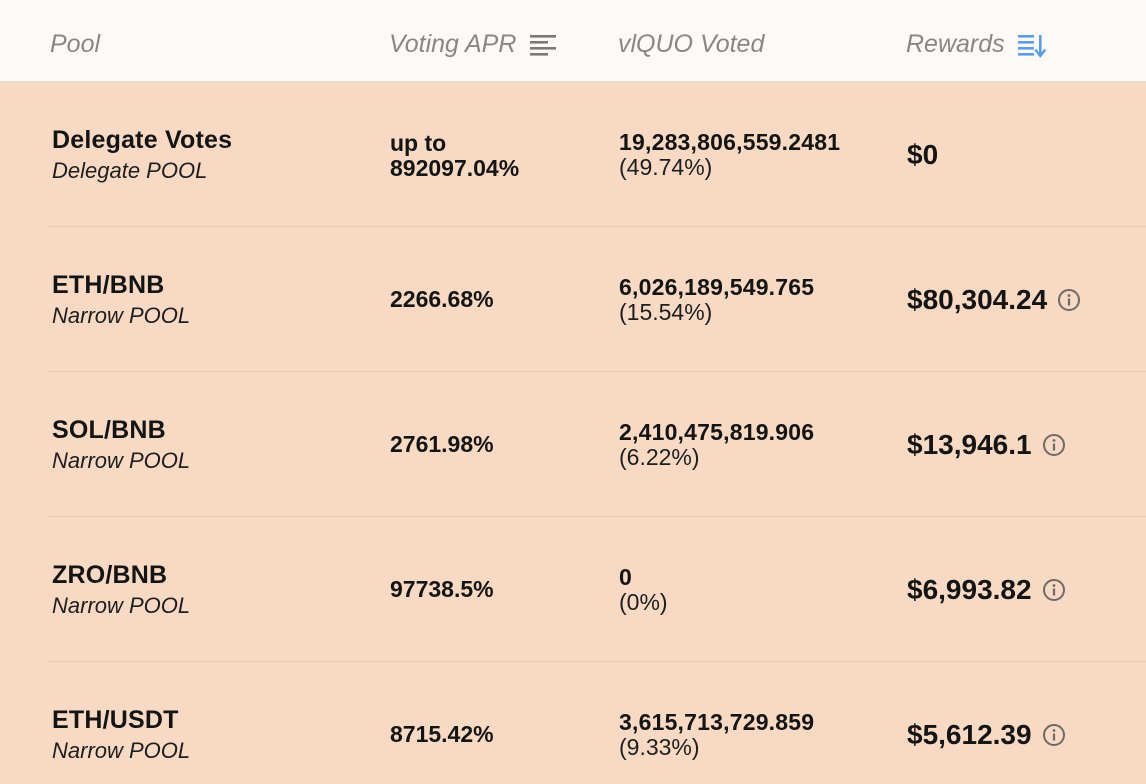 This screenshot has width=1146, height=784. I want to click on voting-apr-value: 892097.04%, so click(455, 168).